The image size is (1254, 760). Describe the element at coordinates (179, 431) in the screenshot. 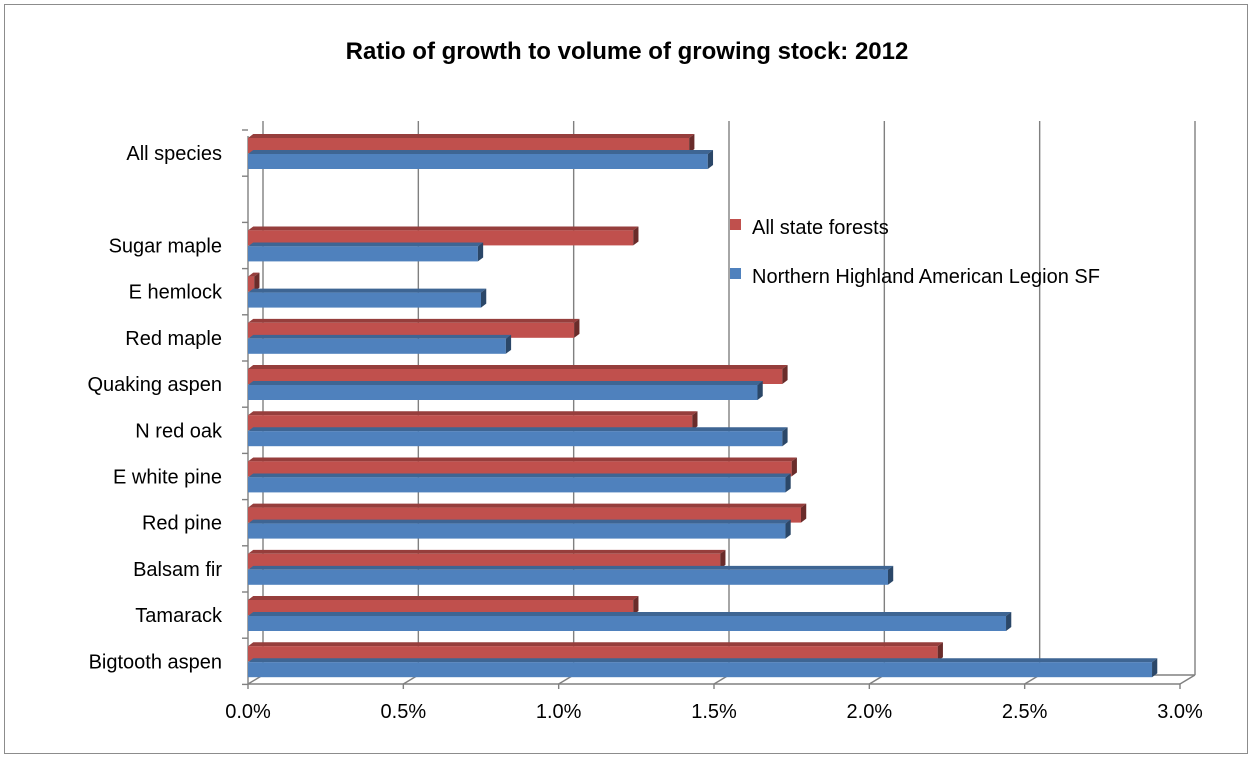

I see `category-label: N red oak` at that location.